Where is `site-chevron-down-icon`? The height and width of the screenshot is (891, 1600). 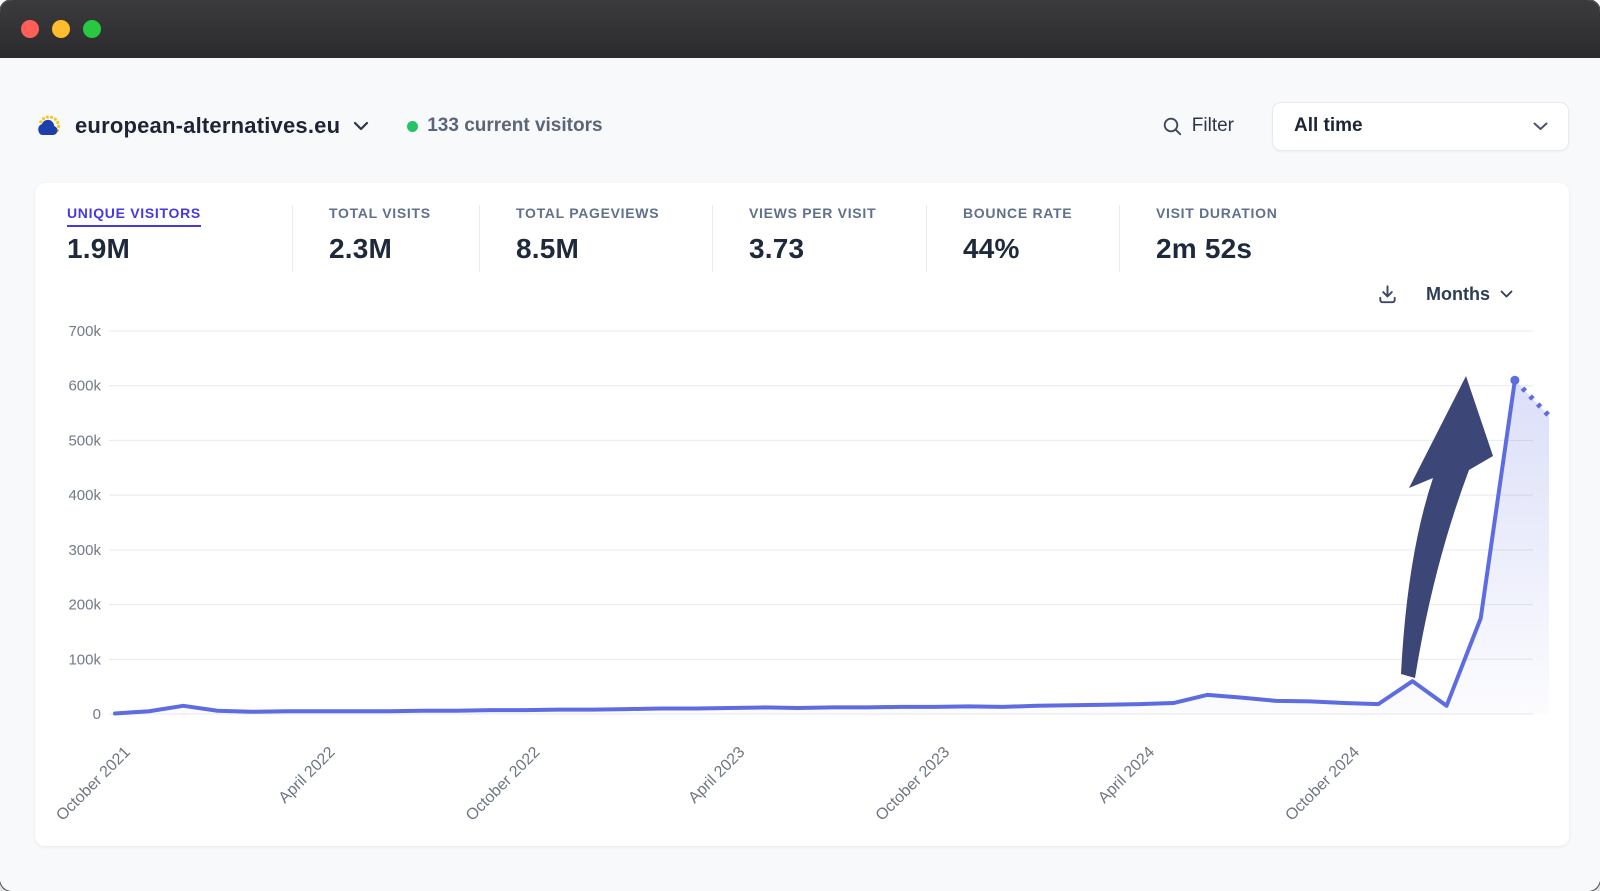
site-chevron-down-icon is located at coordinates (361, 126).